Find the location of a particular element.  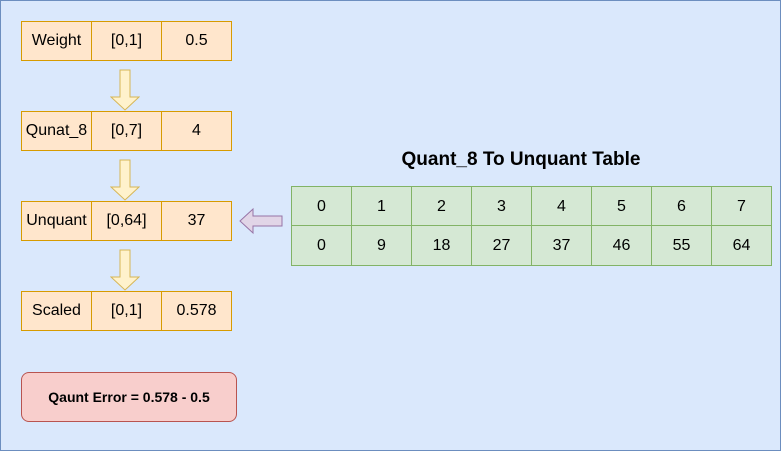

row-value: 0.5 is located at coordinates (196, 41).